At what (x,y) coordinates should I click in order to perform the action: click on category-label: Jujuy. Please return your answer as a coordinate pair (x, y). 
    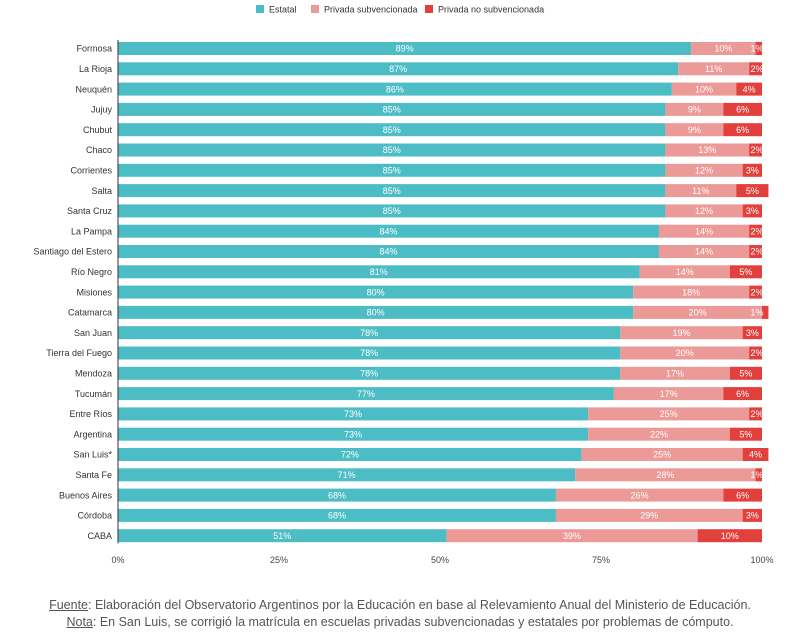
    Looking at the image, I should click on (102, 110).